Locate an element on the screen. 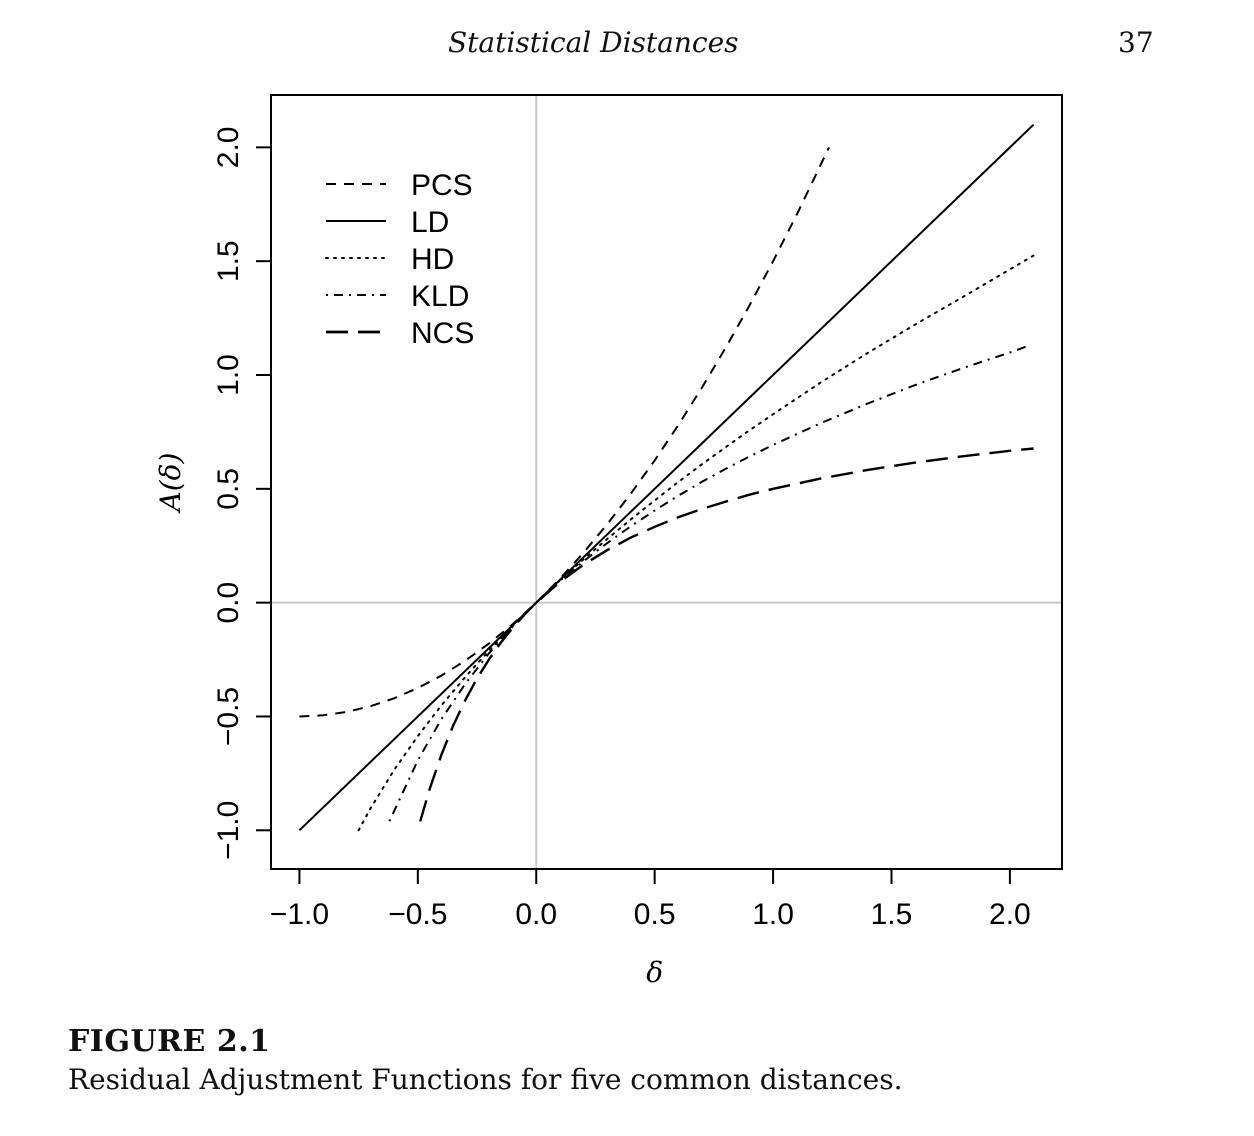 This screenshot has height=1136, width=1254. x-tick-label: 1.0 is located at coordinates (773, 914).